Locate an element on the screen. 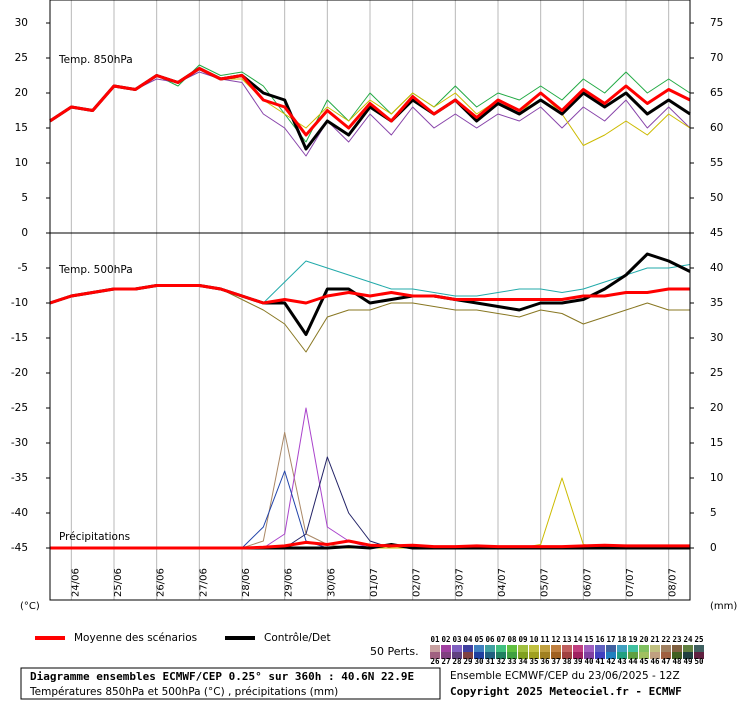 The image size is (740, 704). member-label: 01 is located at coordinates (435, 639).